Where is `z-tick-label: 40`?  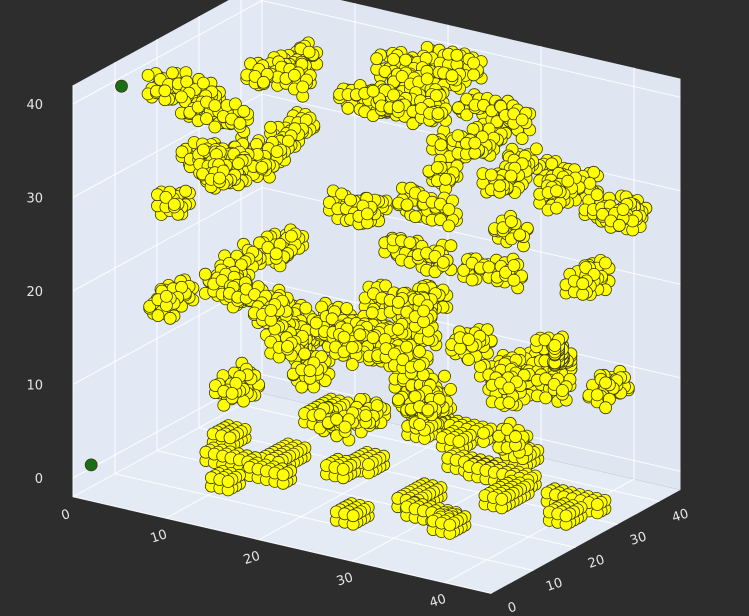 z-tick-label: 40 is located at coordinates (34, 105).